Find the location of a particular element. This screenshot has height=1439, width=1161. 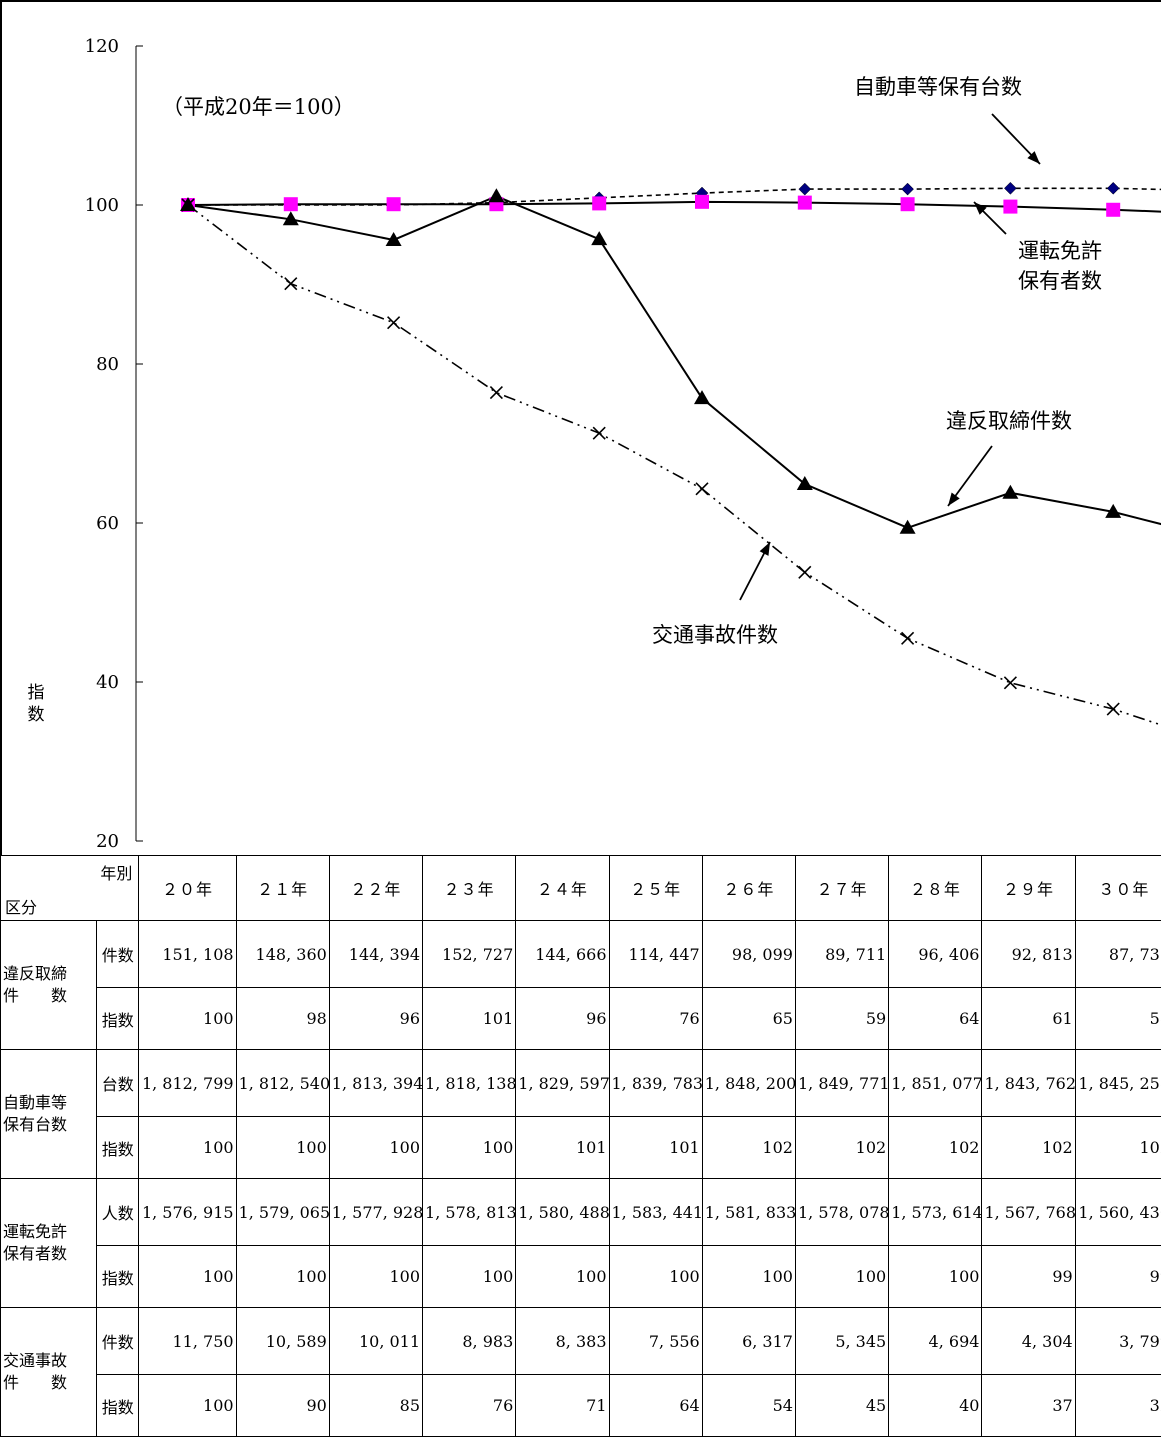

y-tick-label: 40 is located at coordinates (107, 682).